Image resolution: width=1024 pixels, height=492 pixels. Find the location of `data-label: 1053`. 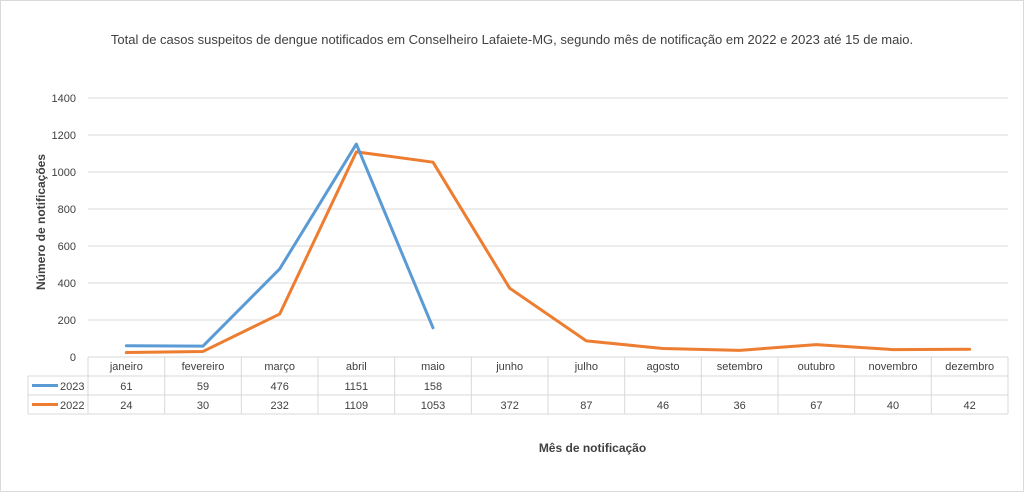

data-label: 1053 is located at coordinates (433, 406).